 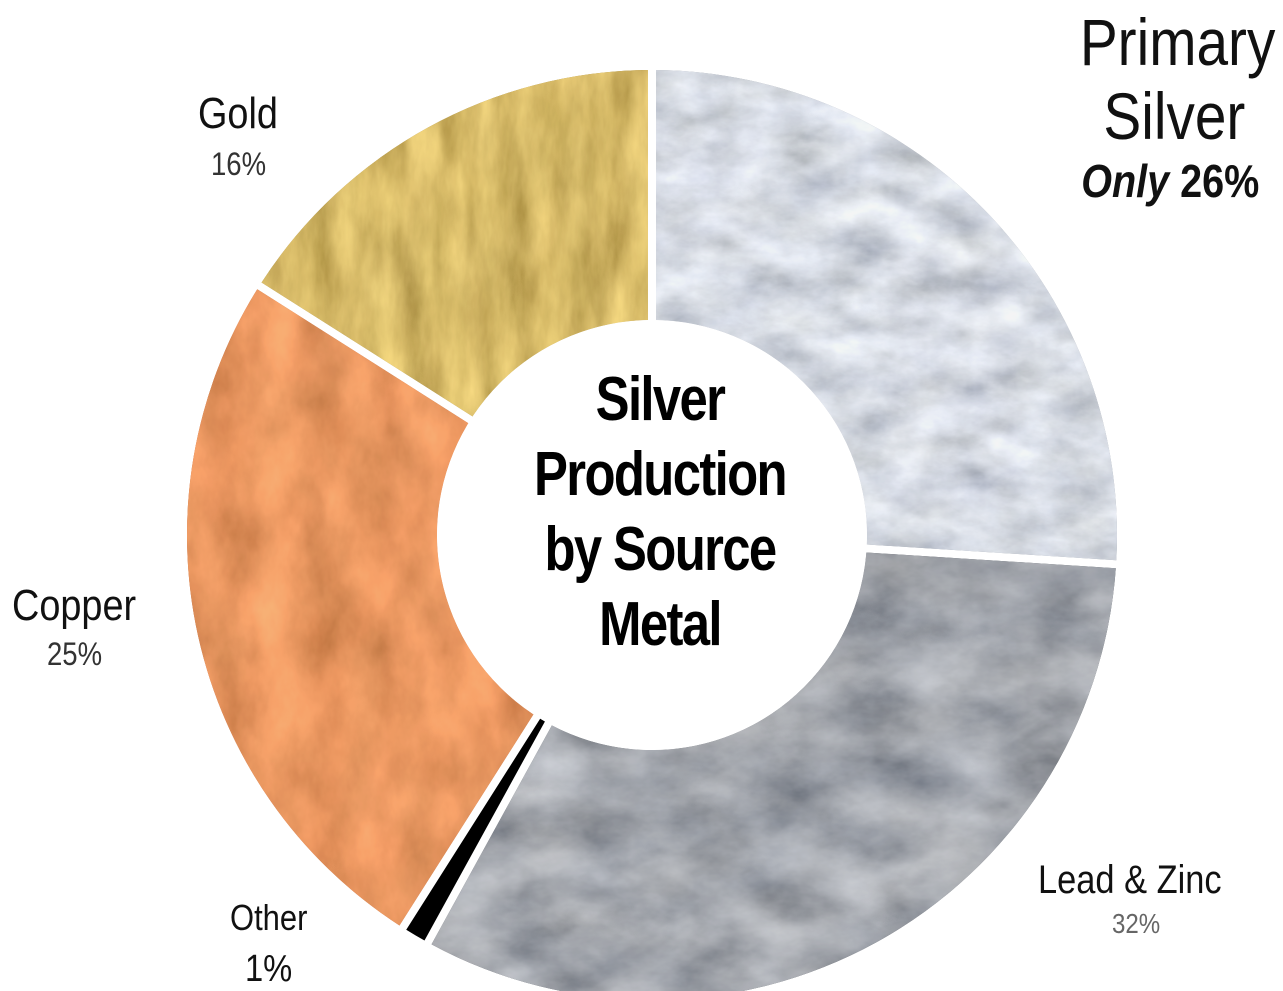 I want to click on gold-slice-value: 16%, so click(x=239, y=164).